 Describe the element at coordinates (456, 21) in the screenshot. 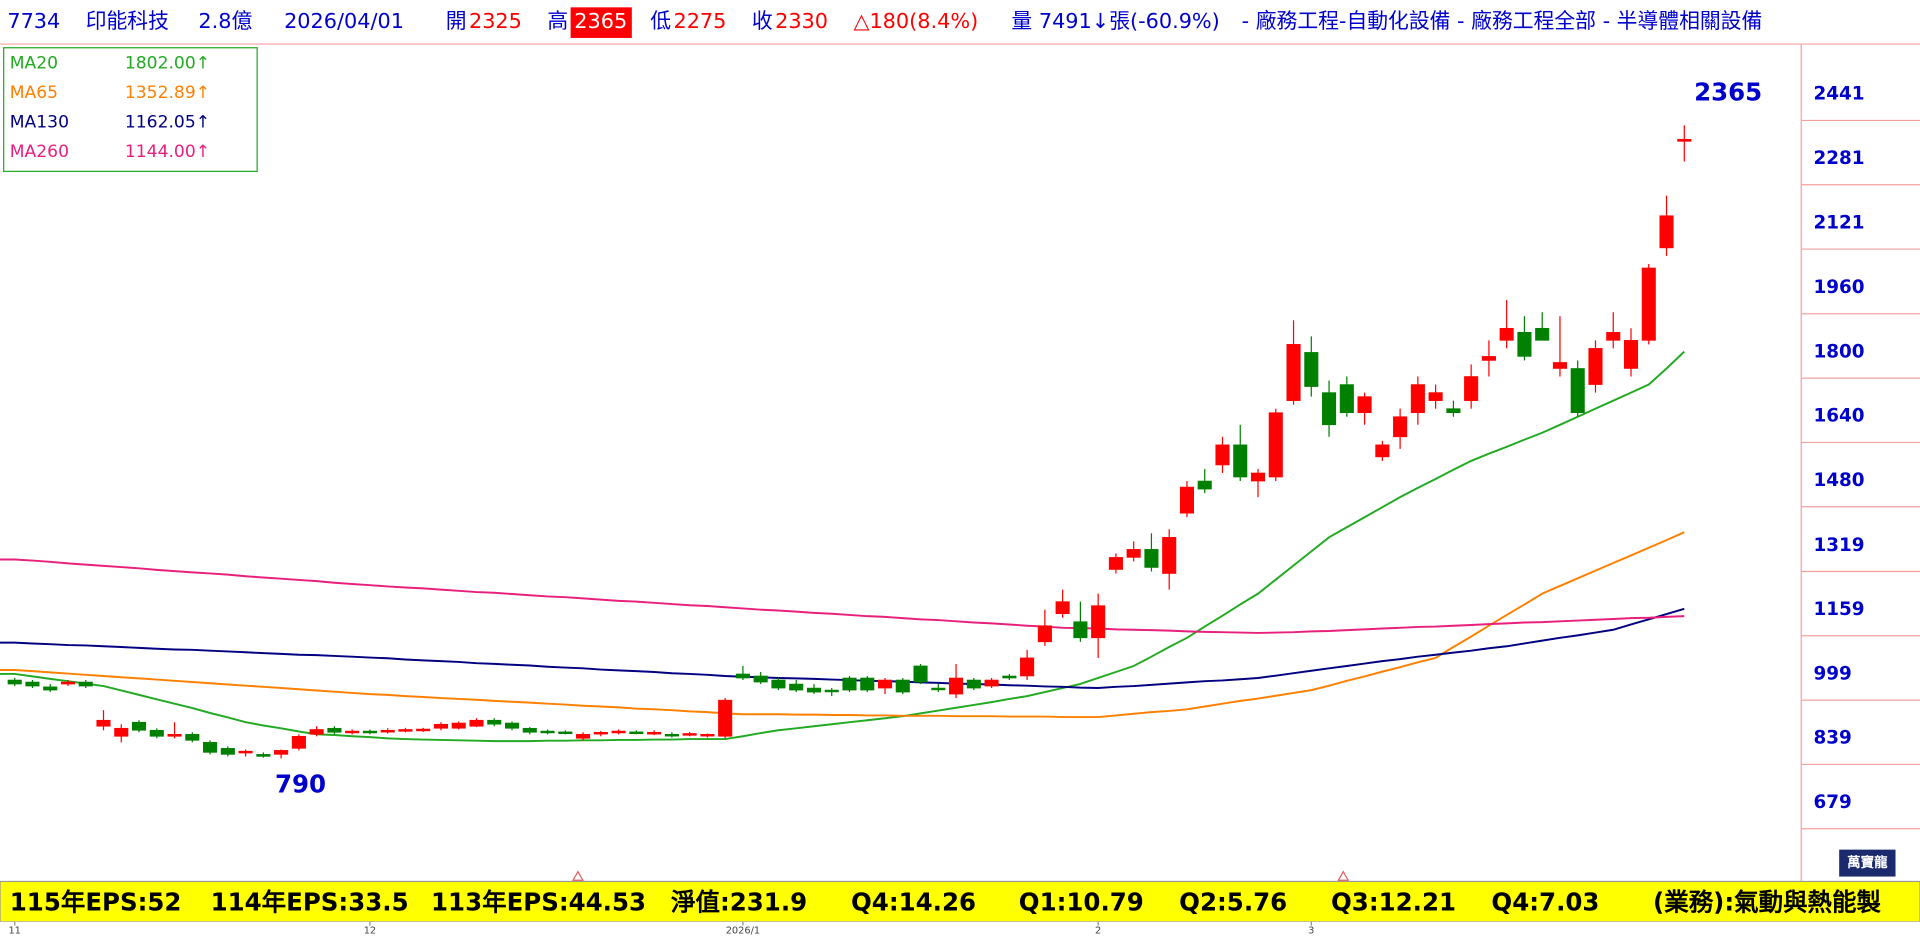

I see `open-label: 開` at that location.